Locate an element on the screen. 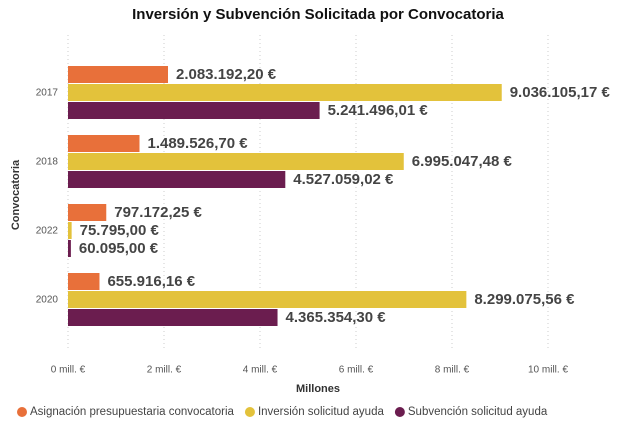 The height and width of the screenshot is (425, 628). data-label: 60.095,00 € is located at coordinates (119, 248).